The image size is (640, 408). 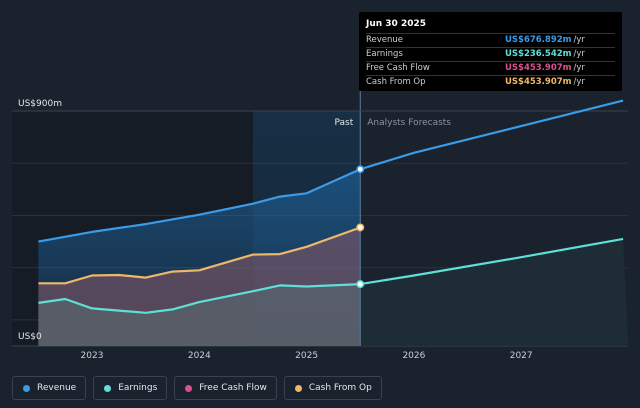 I want to click on earnings-forecast-area, so click(x=494, y=292).